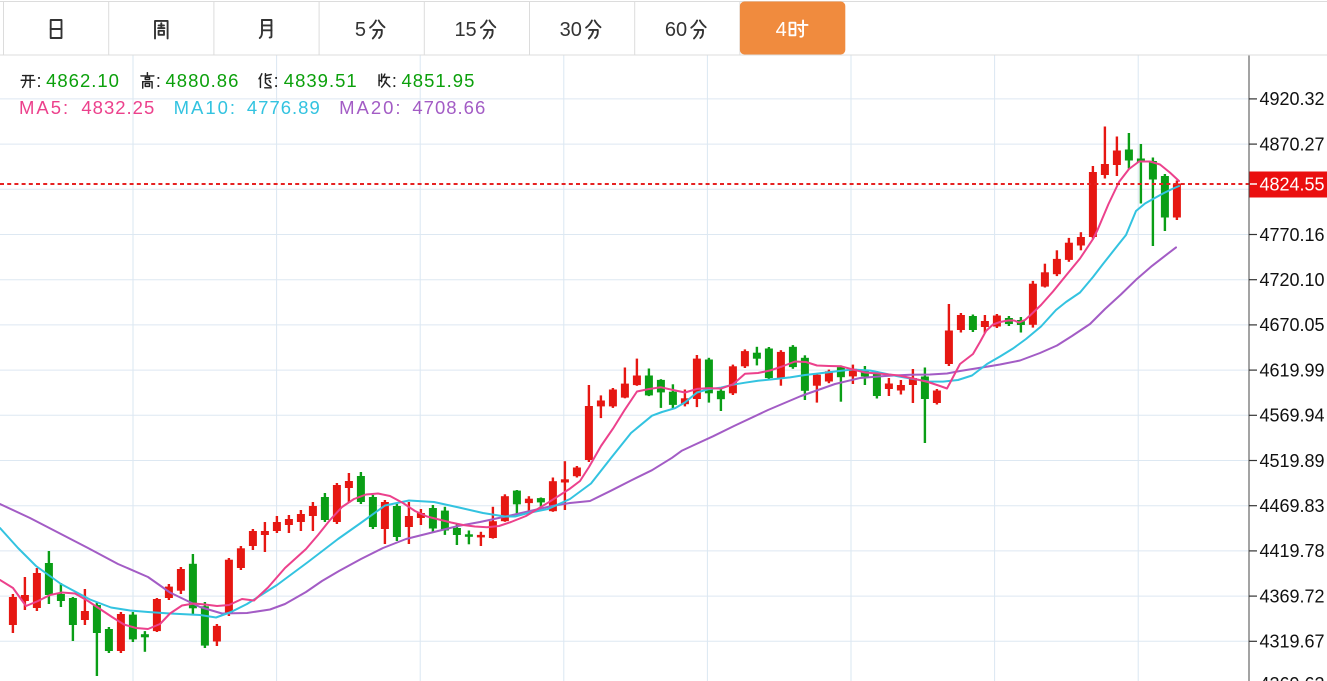 This screenshot has height=681, width=1327. What do you see at coordinates (83, 80) in the screenshot?
I see `svg-text: 4862.10` at bounding box center [83, 80].